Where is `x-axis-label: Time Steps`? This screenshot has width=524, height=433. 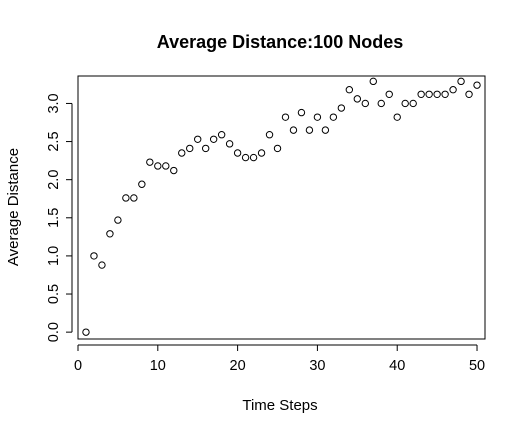 x-axis-label: Time Steps is located at coordinates (279, 405).